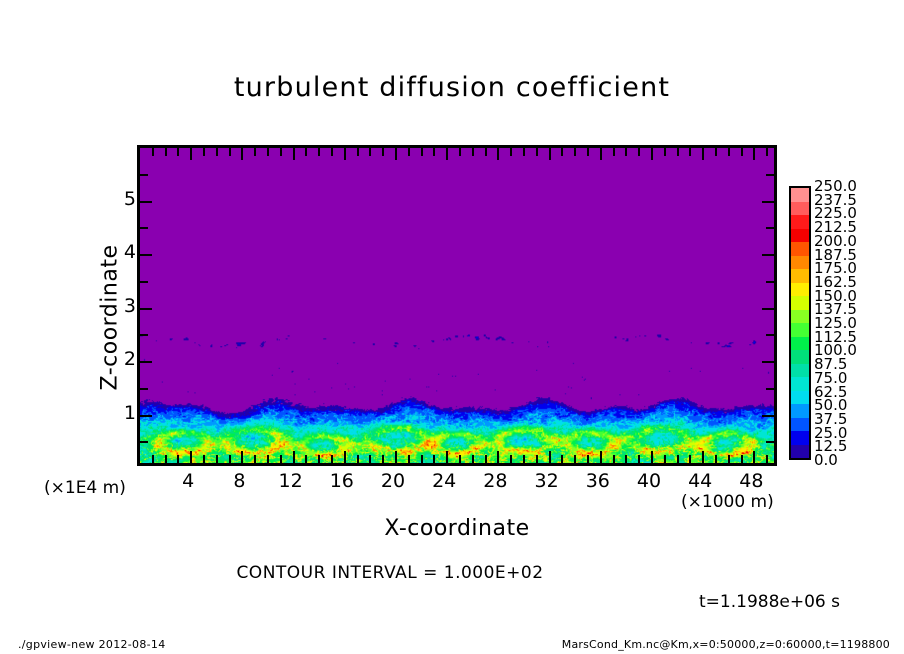 This screenshot has width=904, height=654. What do you see at coordinates (835, 350) in the screenshot?
I see `colorbar-tick-label: 100.0` at bounding box center [835, 350].